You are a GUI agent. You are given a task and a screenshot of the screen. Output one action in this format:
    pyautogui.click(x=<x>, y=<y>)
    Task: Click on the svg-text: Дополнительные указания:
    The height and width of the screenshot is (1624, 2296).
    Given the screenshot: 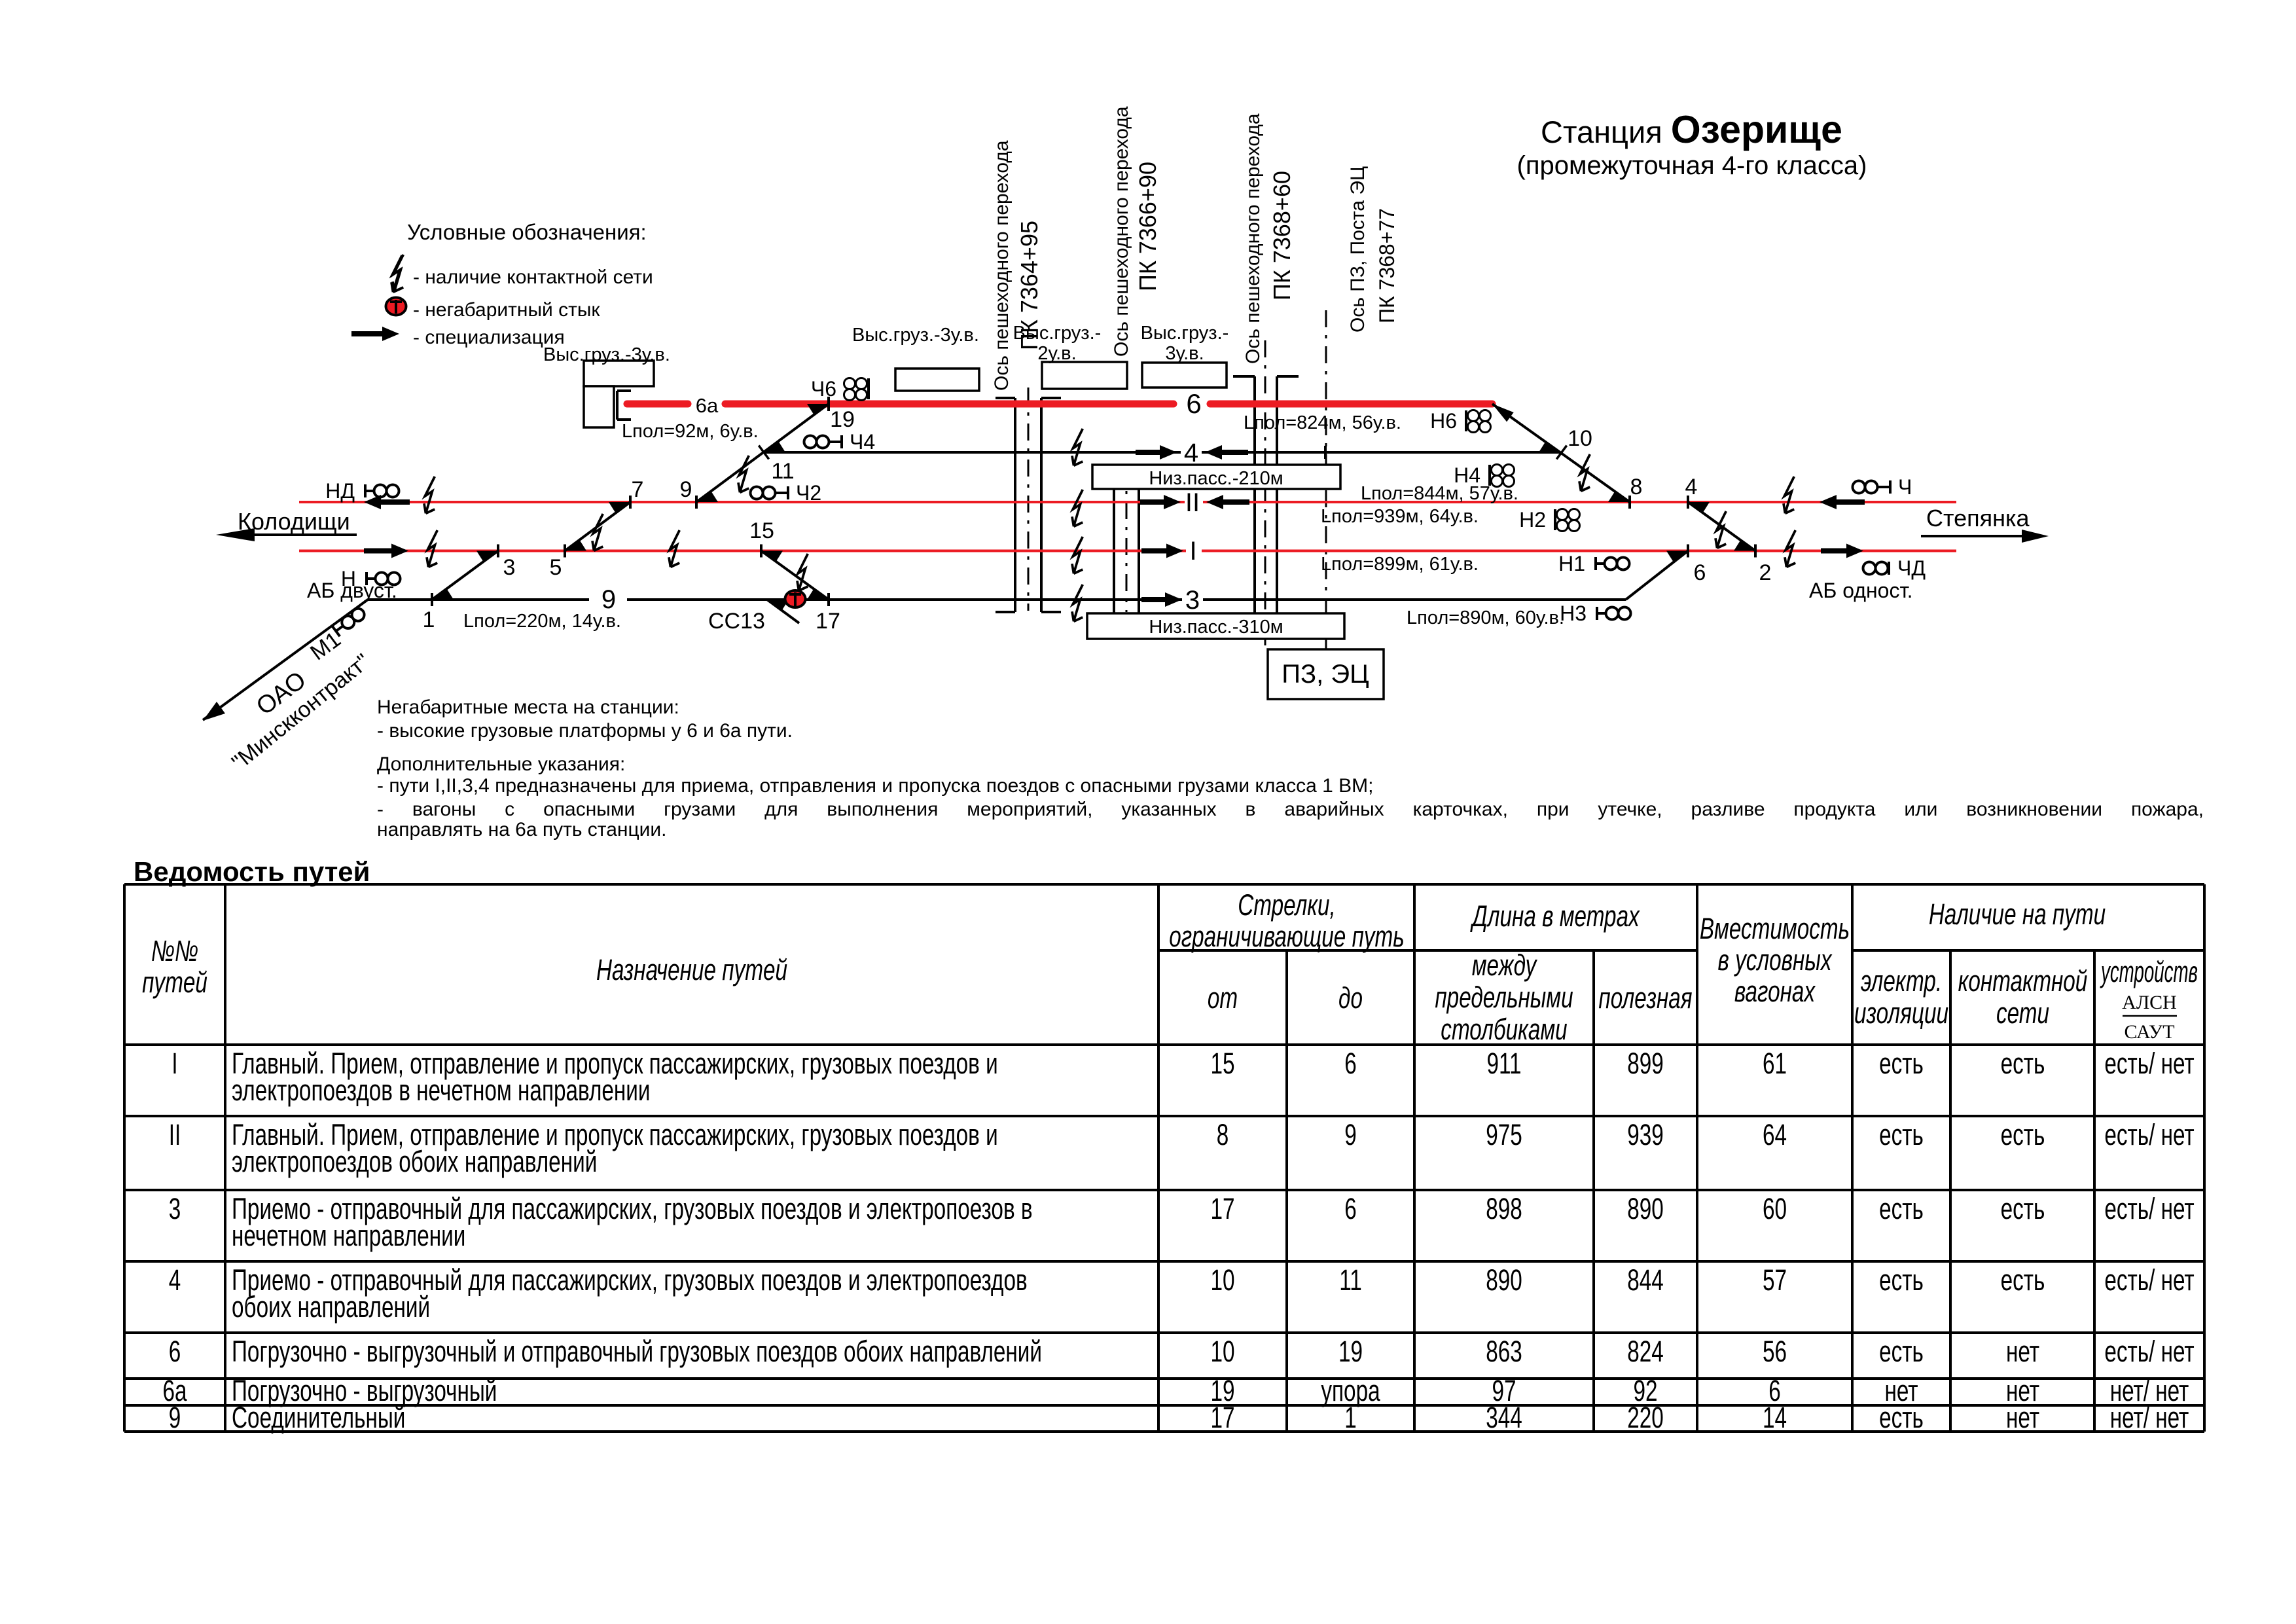 What is the action you would take?
    pyautogui.click(x=501, y=764)
    